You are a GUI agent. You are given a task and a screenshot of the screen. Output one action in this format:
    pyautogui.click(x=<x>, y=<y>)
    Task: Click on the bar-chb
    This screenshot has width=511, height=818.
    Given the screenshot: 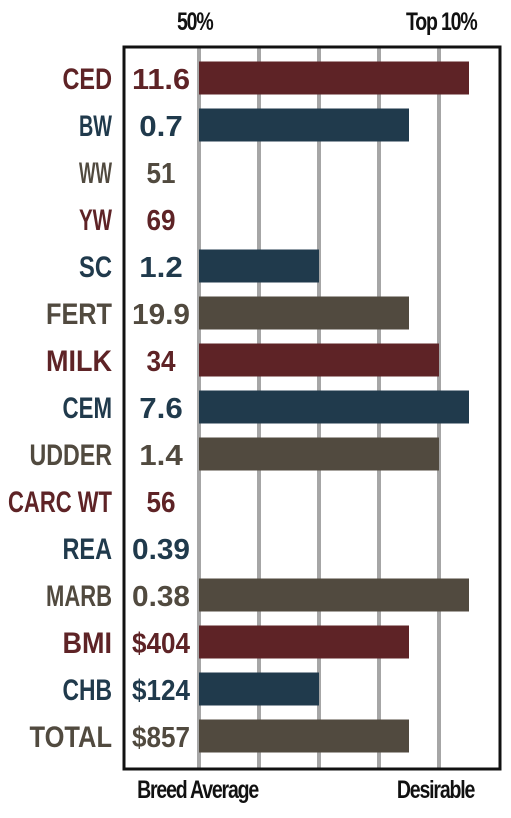 What is the action you would take?
    pyautogui.click(x=259, y=689)
    